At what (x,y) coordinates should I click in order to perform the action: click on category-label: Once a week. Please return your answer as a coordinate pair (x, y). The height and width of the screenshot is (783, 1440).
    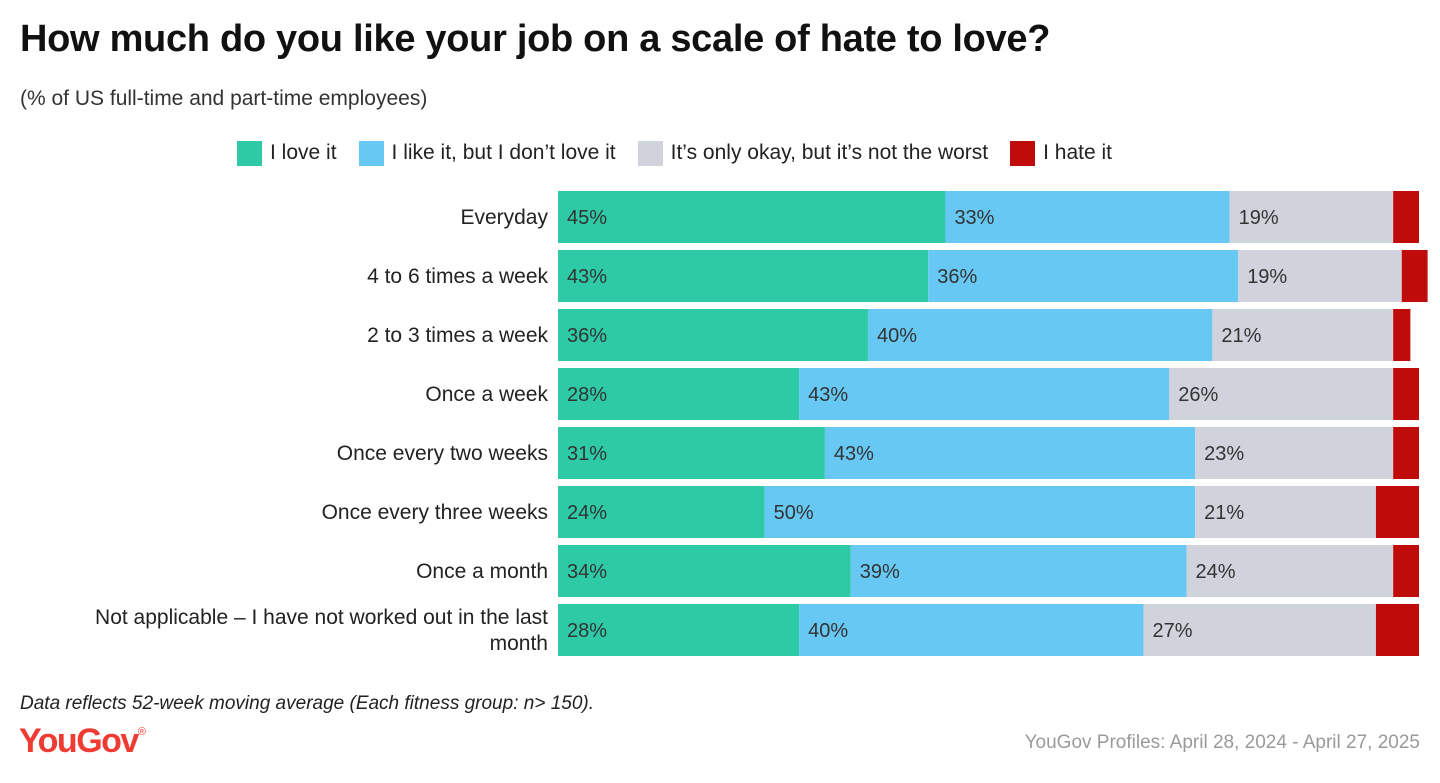
    Looking at the image, I should click on (486, 394).